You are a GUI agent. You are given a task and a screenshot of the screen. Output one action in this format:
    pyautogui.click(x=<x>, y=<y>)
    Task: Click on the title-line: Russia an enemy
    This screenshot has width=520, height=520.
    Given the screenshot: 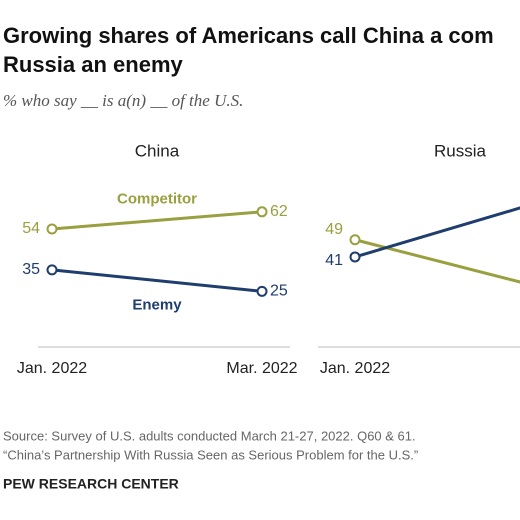 What is the action you would take?
    pyautogui.click(x=93, y=64)
    